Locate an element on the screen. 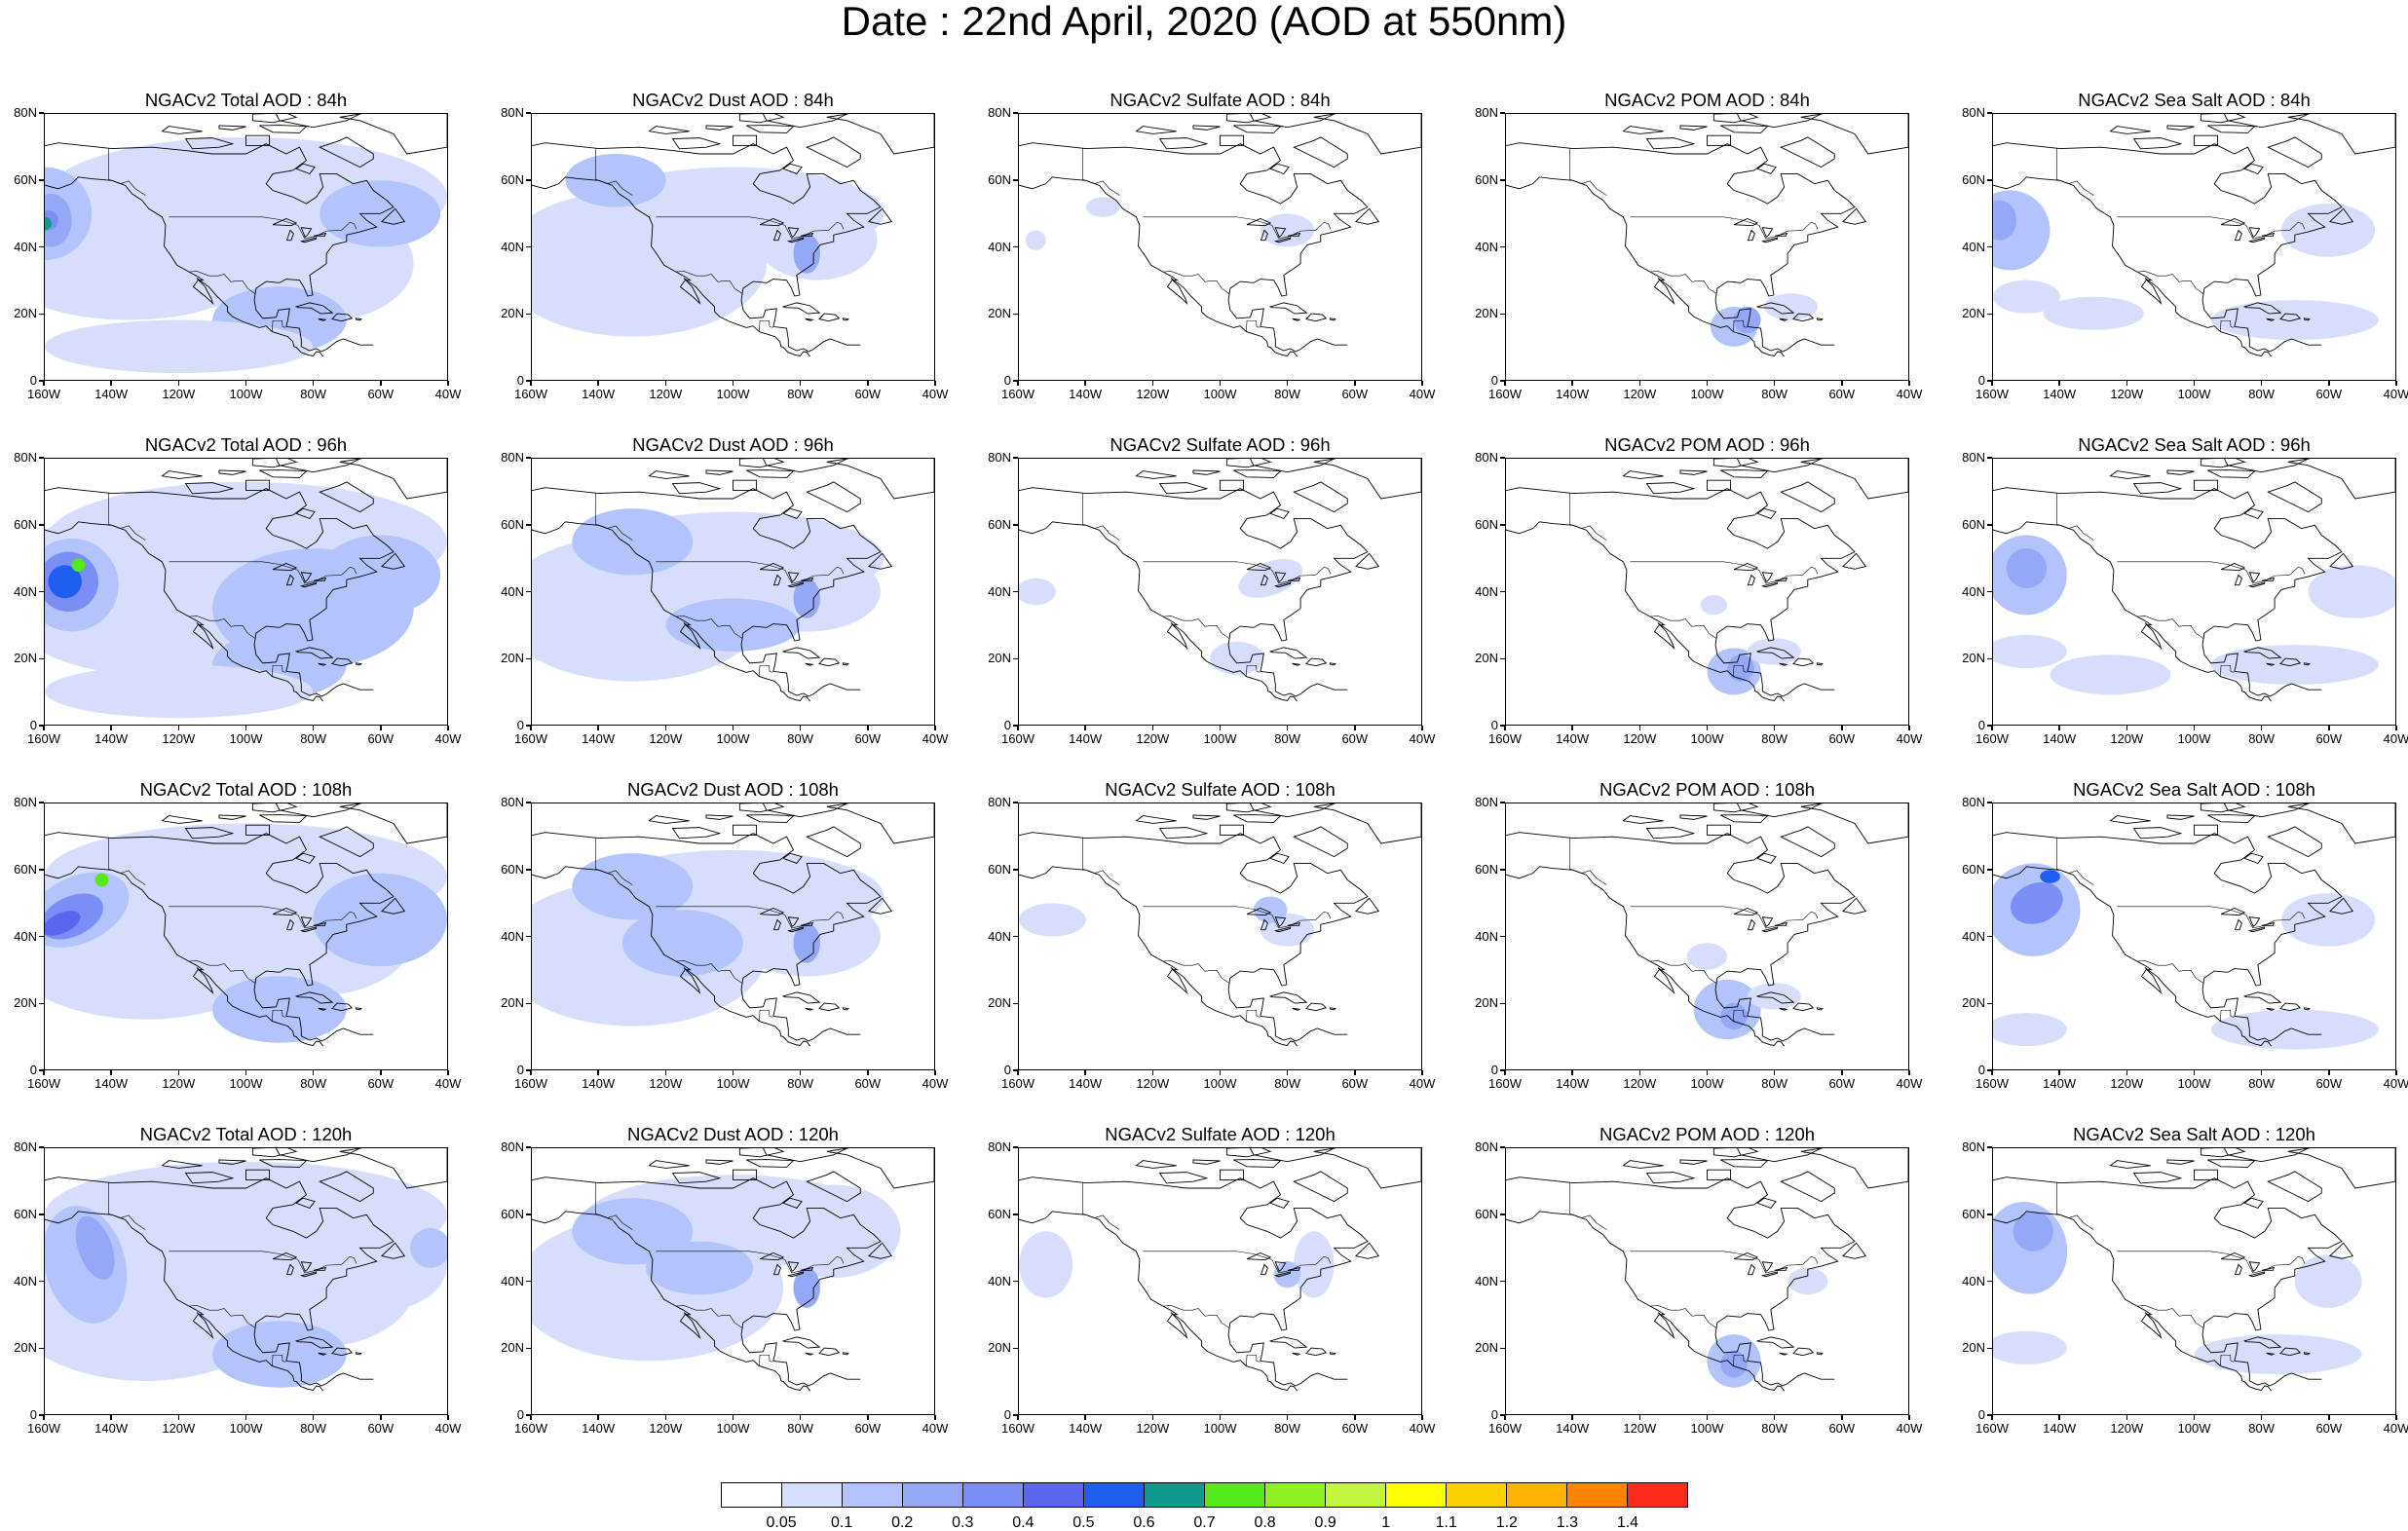 The height and width of the screenshot is (1531, 2408). colorbar-tick-label: 1.1 is located at coordinates (1446, 1522).